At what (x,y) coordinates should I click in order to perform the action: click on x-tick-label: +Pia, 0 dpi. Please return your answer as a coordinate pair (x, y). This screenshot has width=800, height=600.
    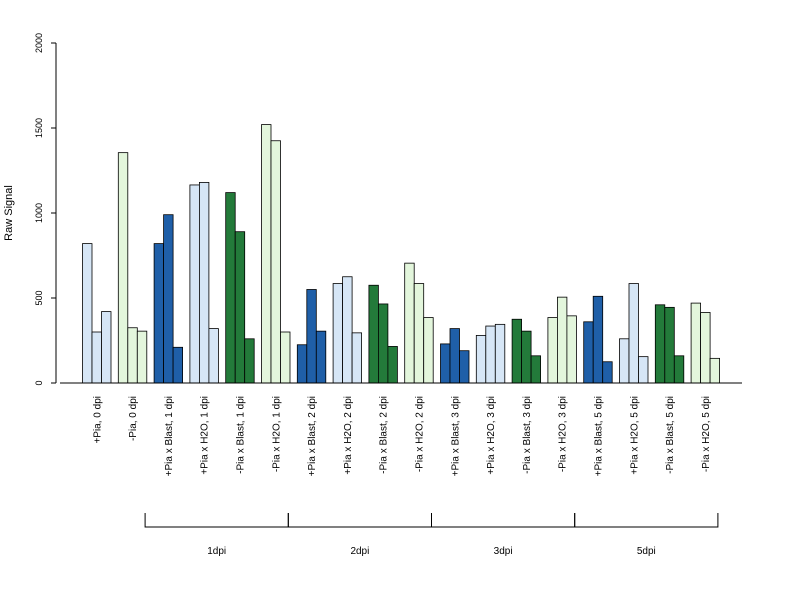
    Looking at the image, I should click on (97, 420).